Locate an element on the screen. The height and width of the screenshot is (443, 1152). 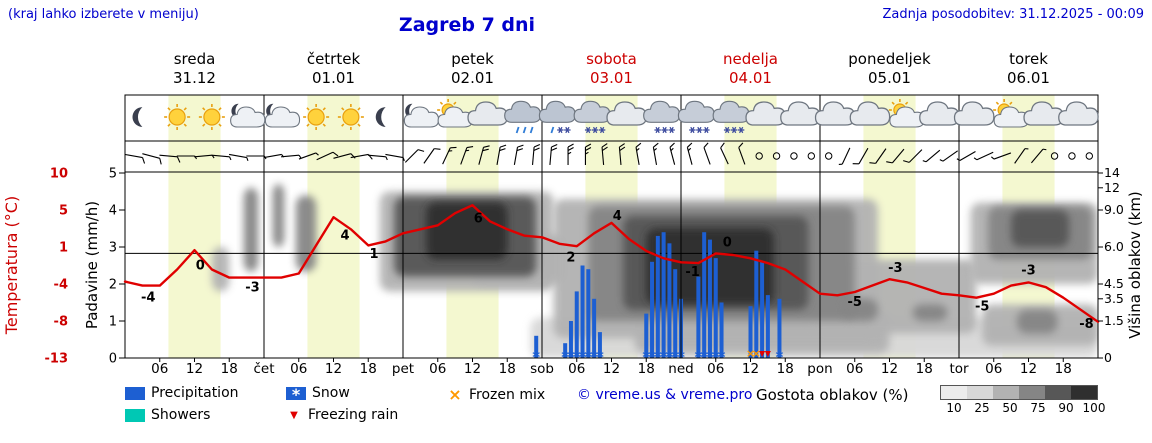
menu-hint-text: (kraj lahko izberete v meniju) is located at coordinates (103, 14).